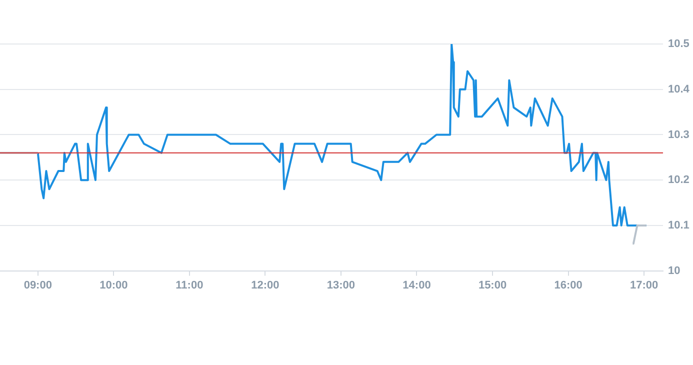 This screenshot has width=693, height=365. Describe the element at coordinates (190, 285) in the screenshot. I see `x-tick-label: 11:00` at that location.